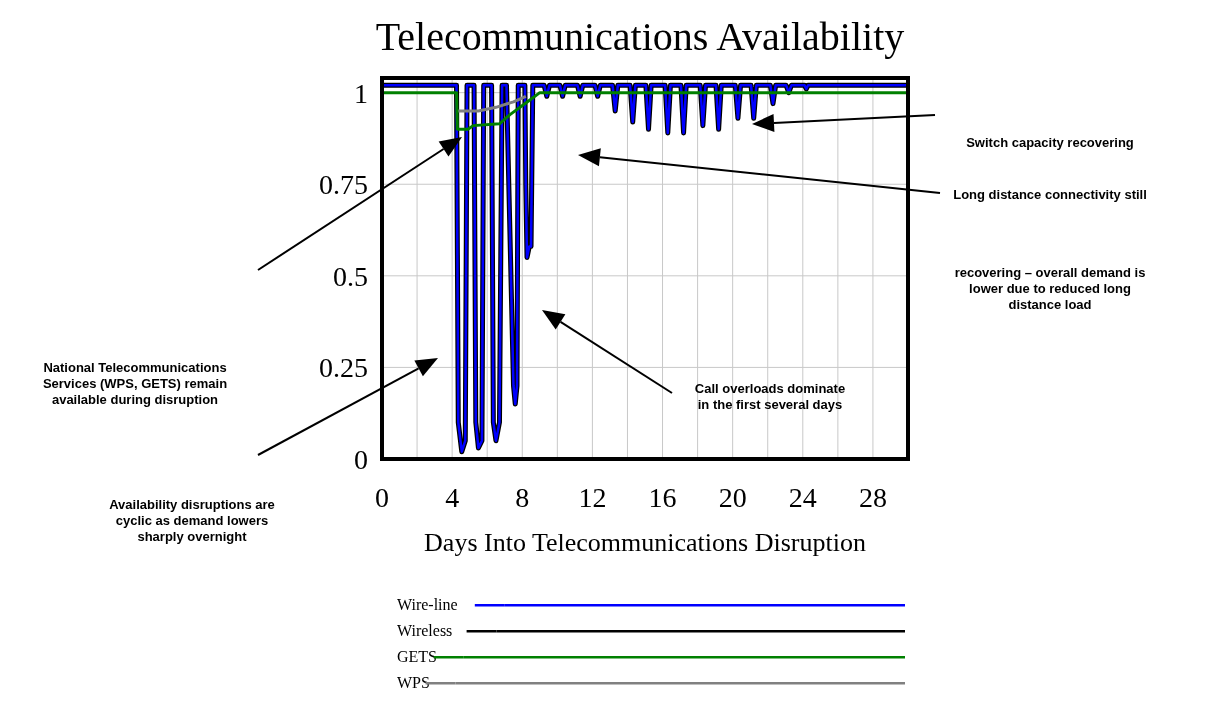  Describe the element at coordinates (350, 276) in the screenshot. I see `y-tick-label: 0.5` at that location.